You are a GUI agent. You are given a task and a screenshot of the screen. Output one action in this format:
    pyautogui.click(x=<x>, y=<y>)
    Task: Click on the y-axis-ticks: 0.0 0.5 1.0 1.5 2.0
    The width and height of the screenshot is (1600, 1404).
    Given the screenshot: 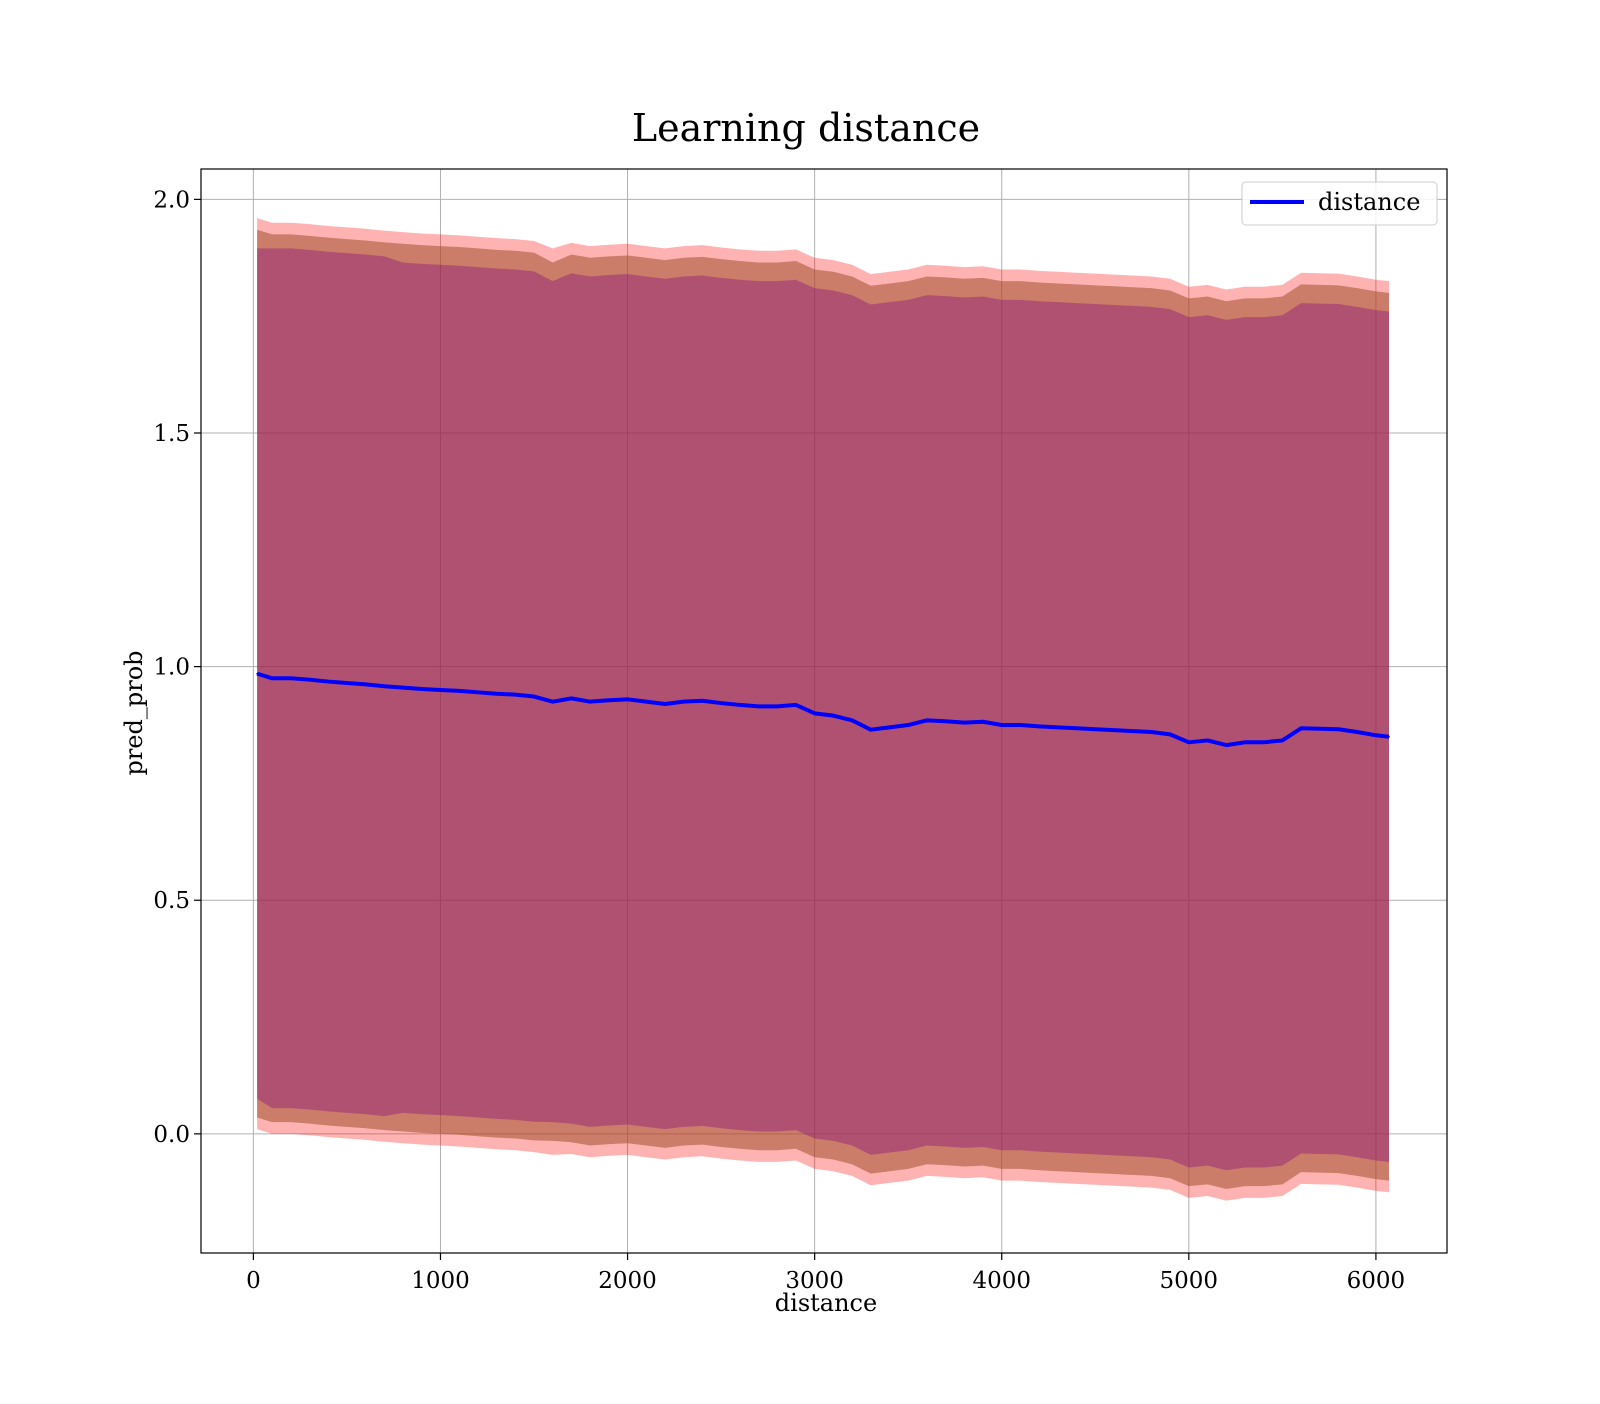 What is the action you would take?
    pyautogui.click(x=177, y=667)
    